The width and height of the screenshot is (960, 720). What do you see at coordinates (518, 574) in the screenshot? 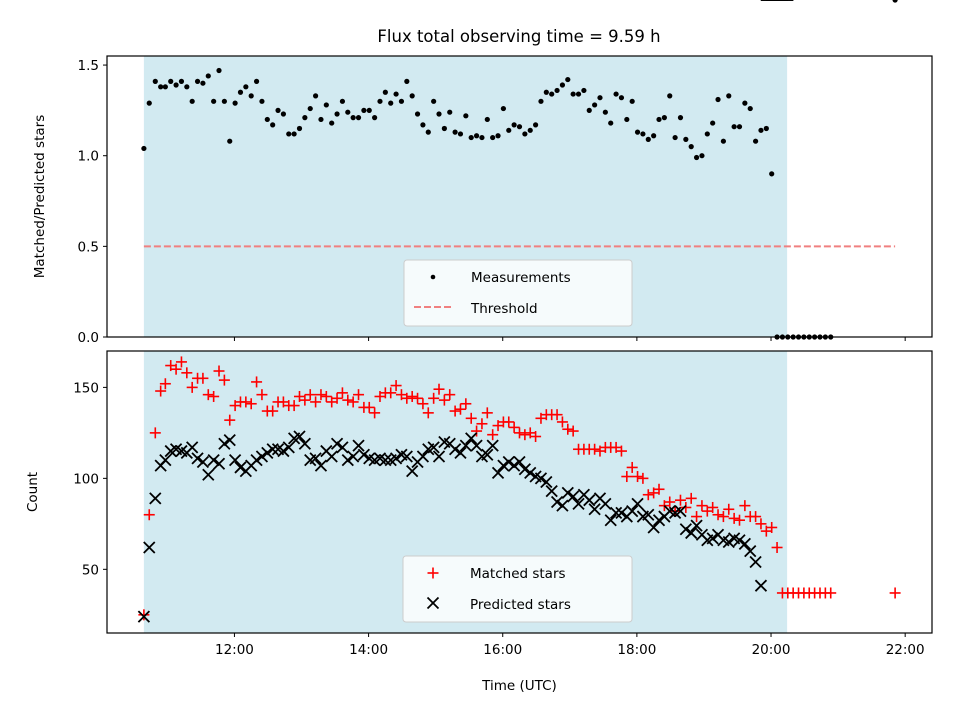
I see `matched-stars-legend-label: Matched stars` at bounding box center [518, 574].